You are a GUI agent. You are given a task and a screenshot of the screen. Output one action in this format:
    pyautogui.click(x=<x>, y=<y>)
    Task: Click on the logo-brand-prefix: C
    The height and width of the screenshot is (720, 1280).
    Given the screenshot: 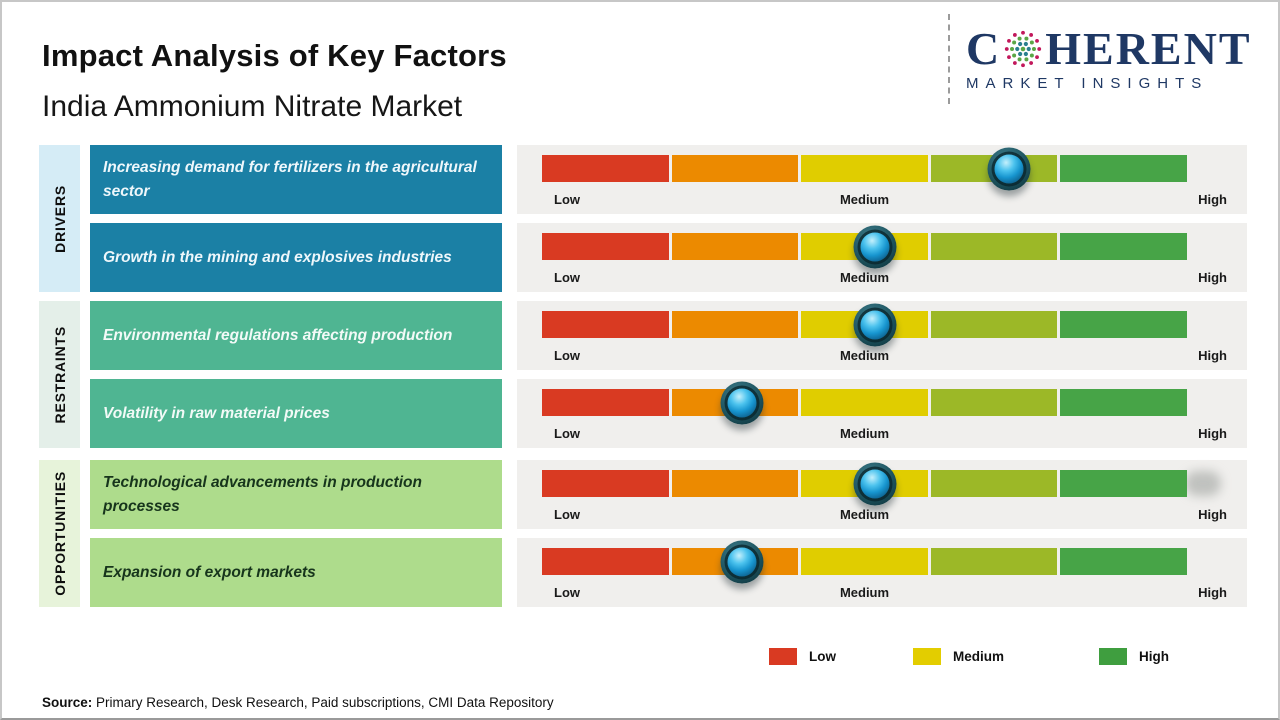 What is the action you would take?
    pyautogui.click(x=984, y=48)
    